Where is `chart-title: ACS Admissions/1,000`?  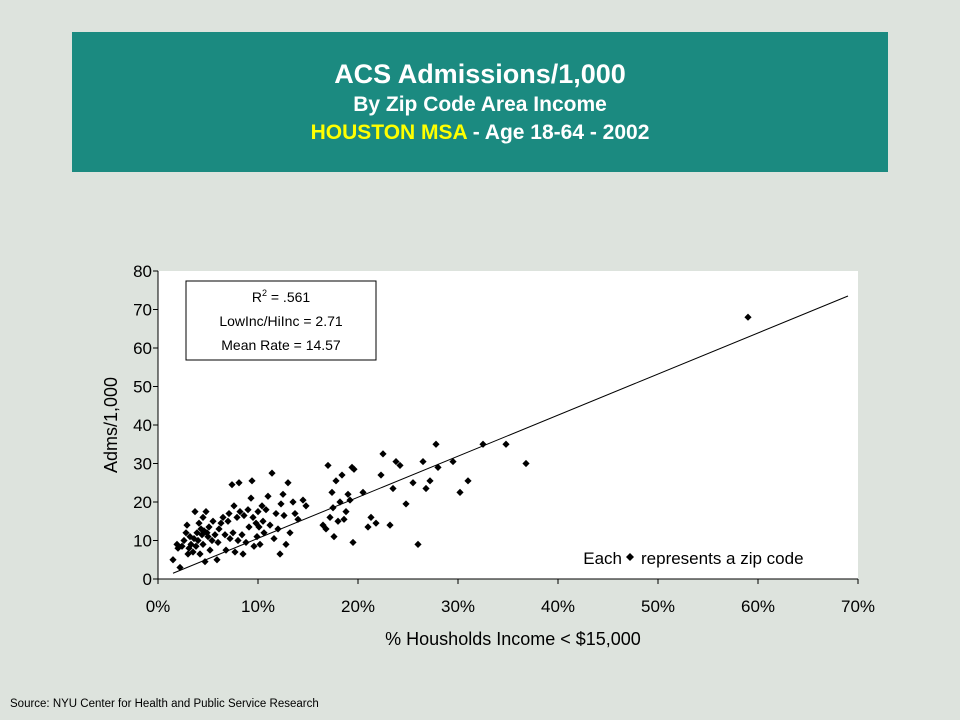
chart-title: ACS Admissions/1,000 is located at coordinates (480, 74).